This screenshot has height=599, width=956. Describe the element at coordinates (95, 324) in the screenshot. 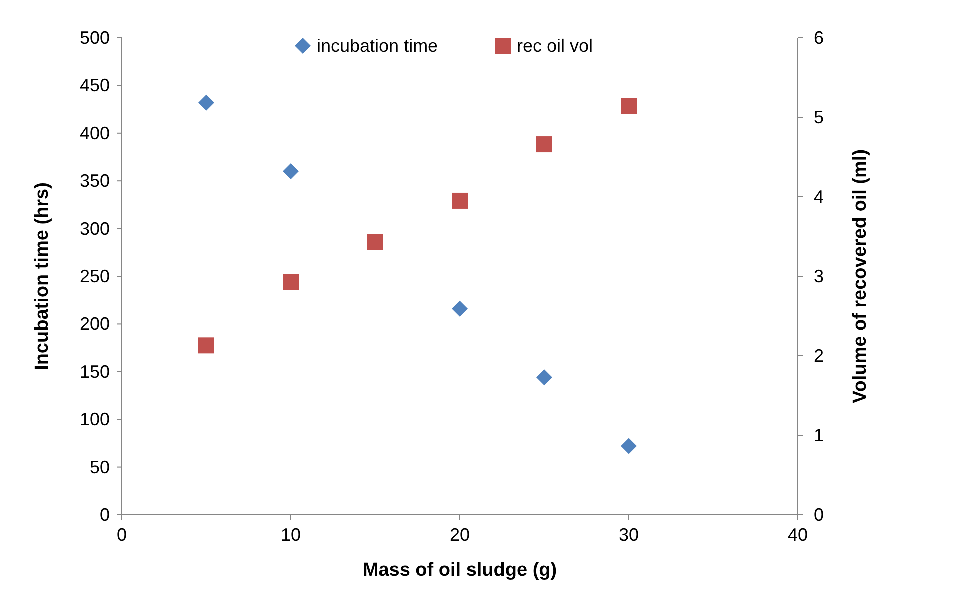

I see `y-tick-label: 200` at that location.